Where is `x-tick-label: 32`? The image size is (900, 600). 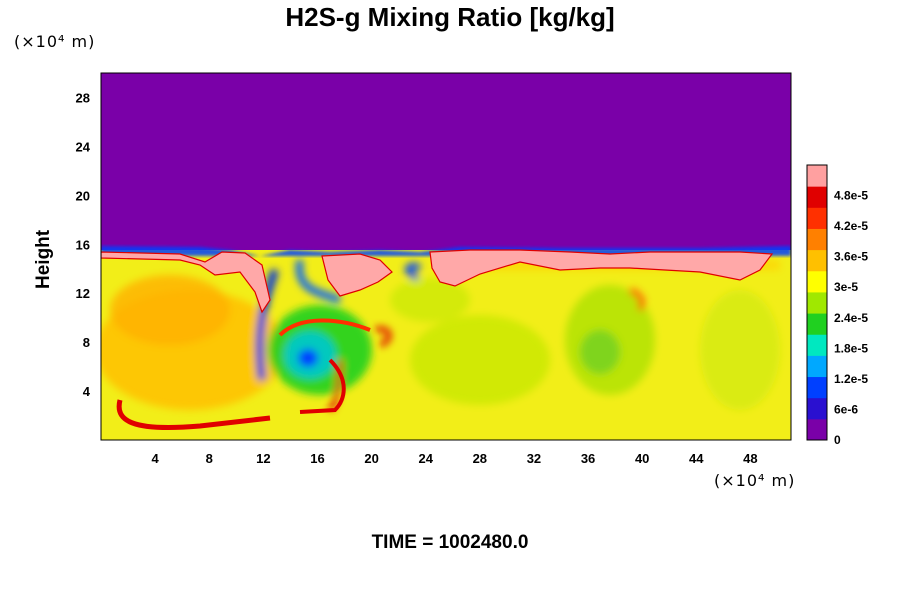 x-tick-label: 32 is located at coordinates (534, 458).